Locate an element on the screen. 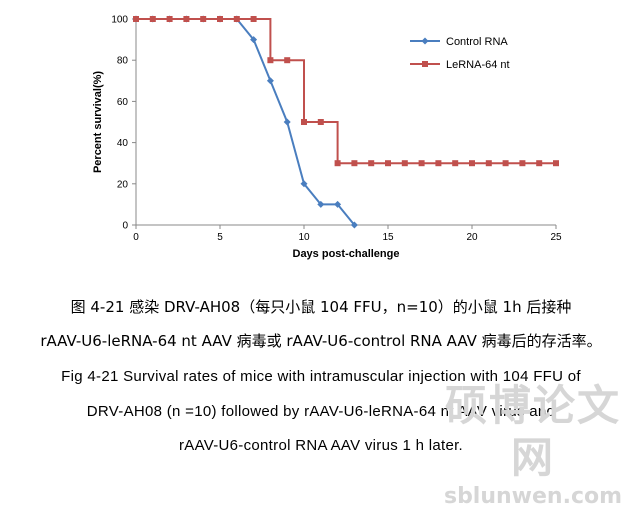  x-tick-label: 10 is located at coordinates (304, 237).